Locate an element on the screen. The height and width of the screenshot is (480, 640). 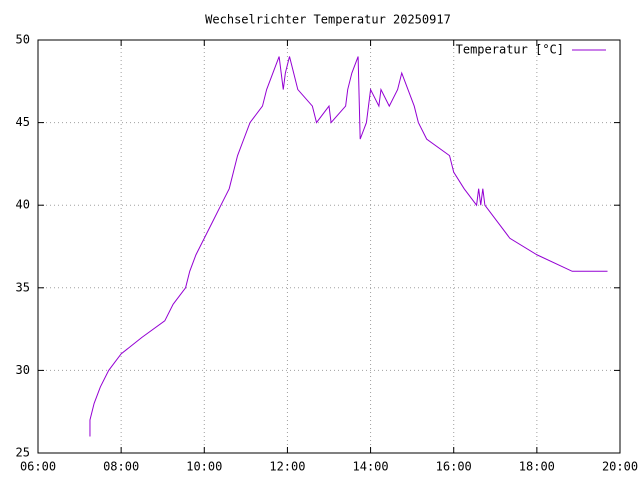
y-tick-label: 45 is located at coordinates (23, 122).